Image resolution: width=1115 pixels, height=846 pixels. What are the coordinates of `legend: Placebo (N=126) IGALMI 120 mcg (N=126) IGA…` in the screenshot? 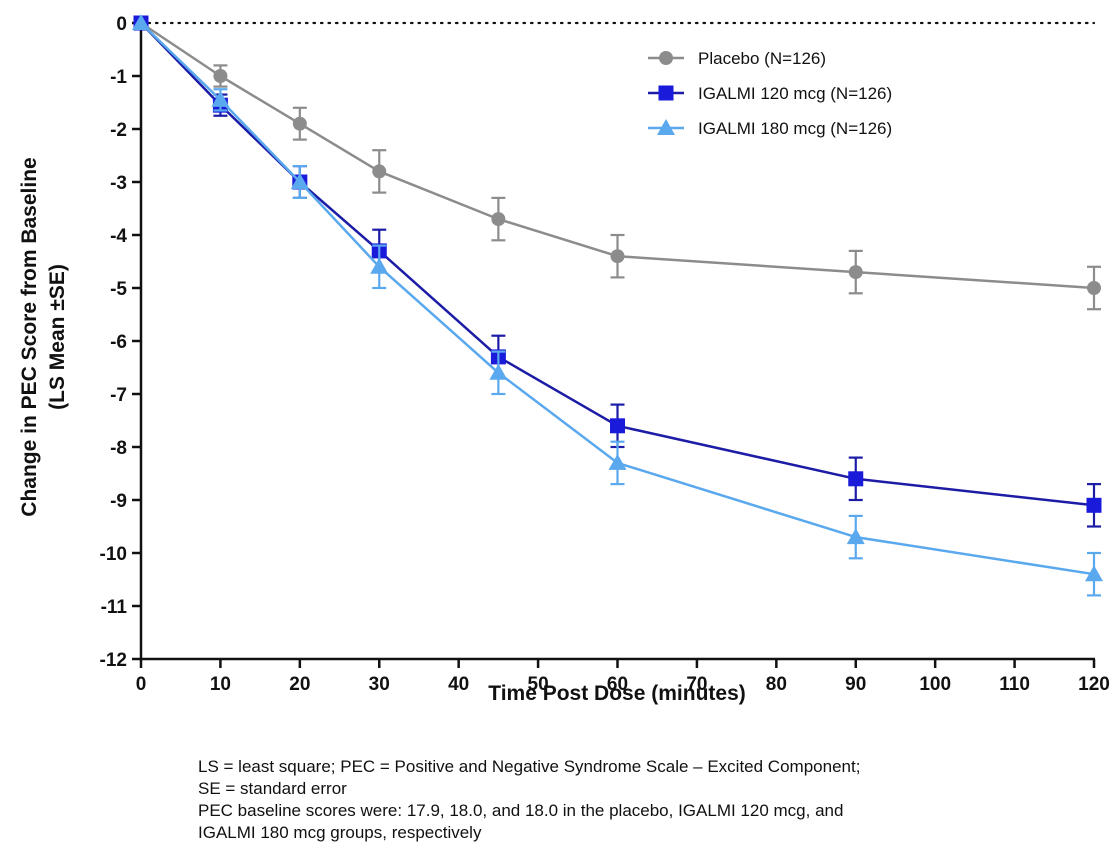 It's located at (770, 93).